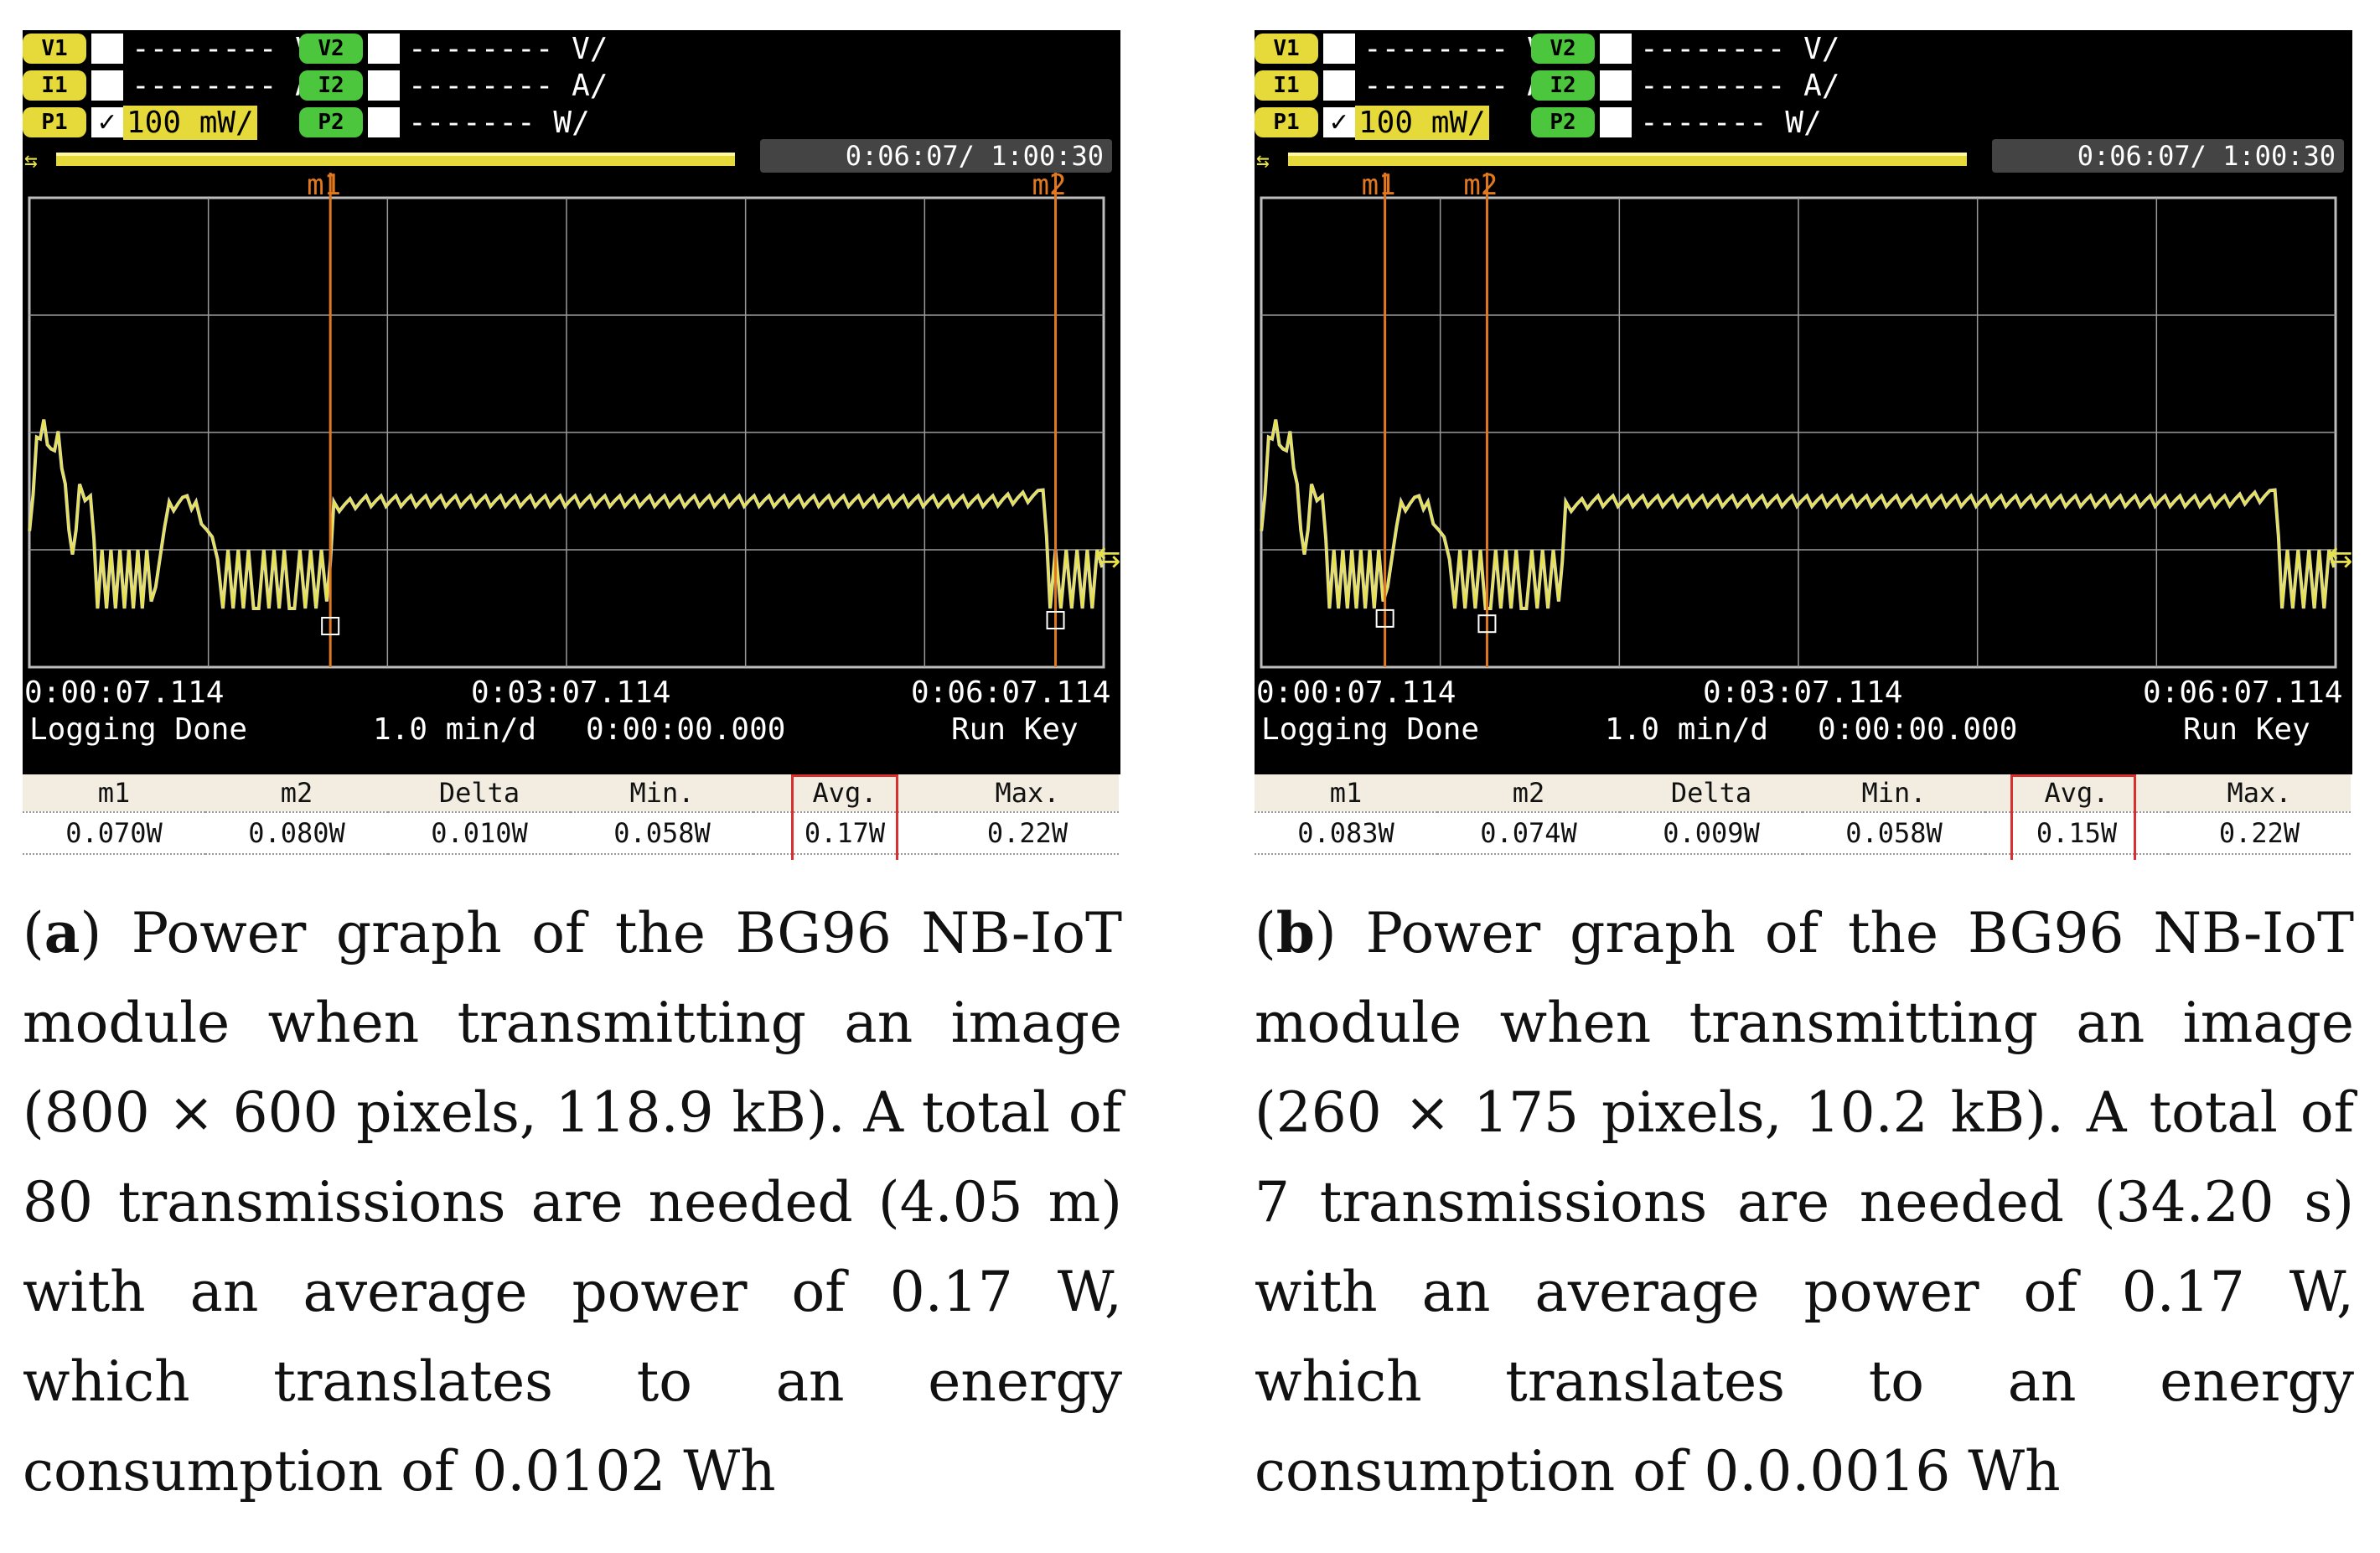 The width and height of the screenshot is (2380, 1553). I want to click on channel-i2-scale: -------- A/, so click(508, 85).